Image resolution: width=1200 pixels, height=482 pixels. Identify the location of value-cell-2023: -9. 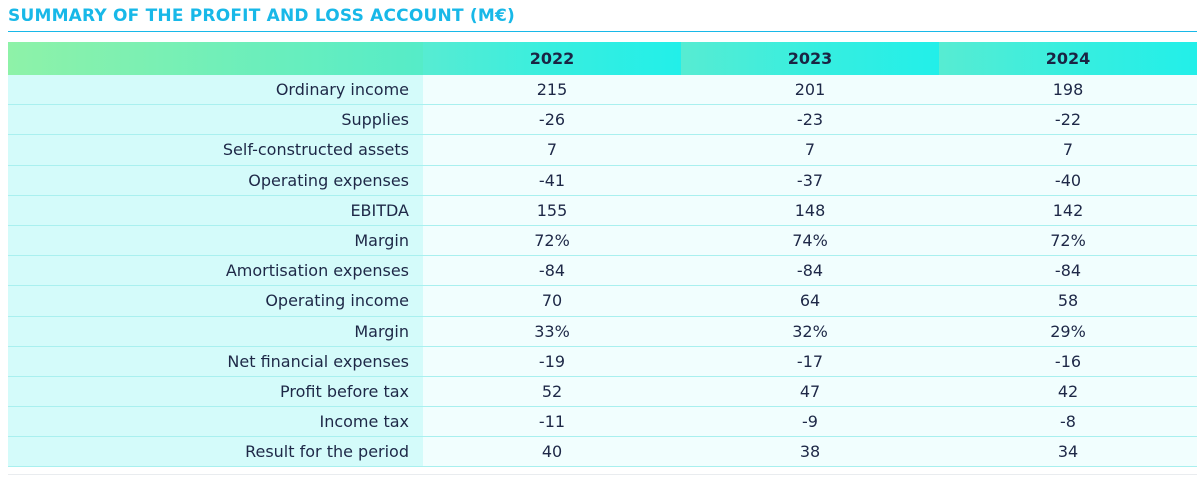
(810, 422).